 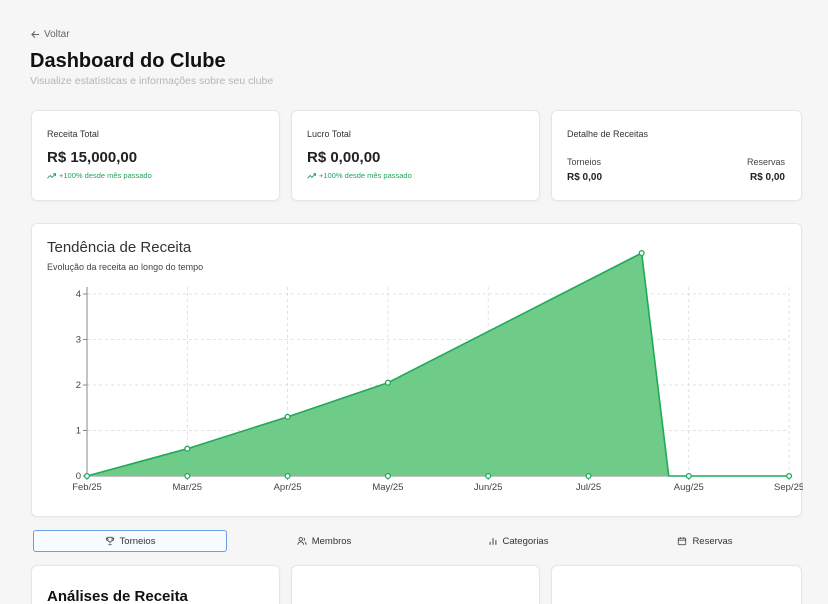 What do you see at coordinates (87, 487) in the screenshot?
I see `x-tick-label: Feb/25` at bounding box center [87, 487].